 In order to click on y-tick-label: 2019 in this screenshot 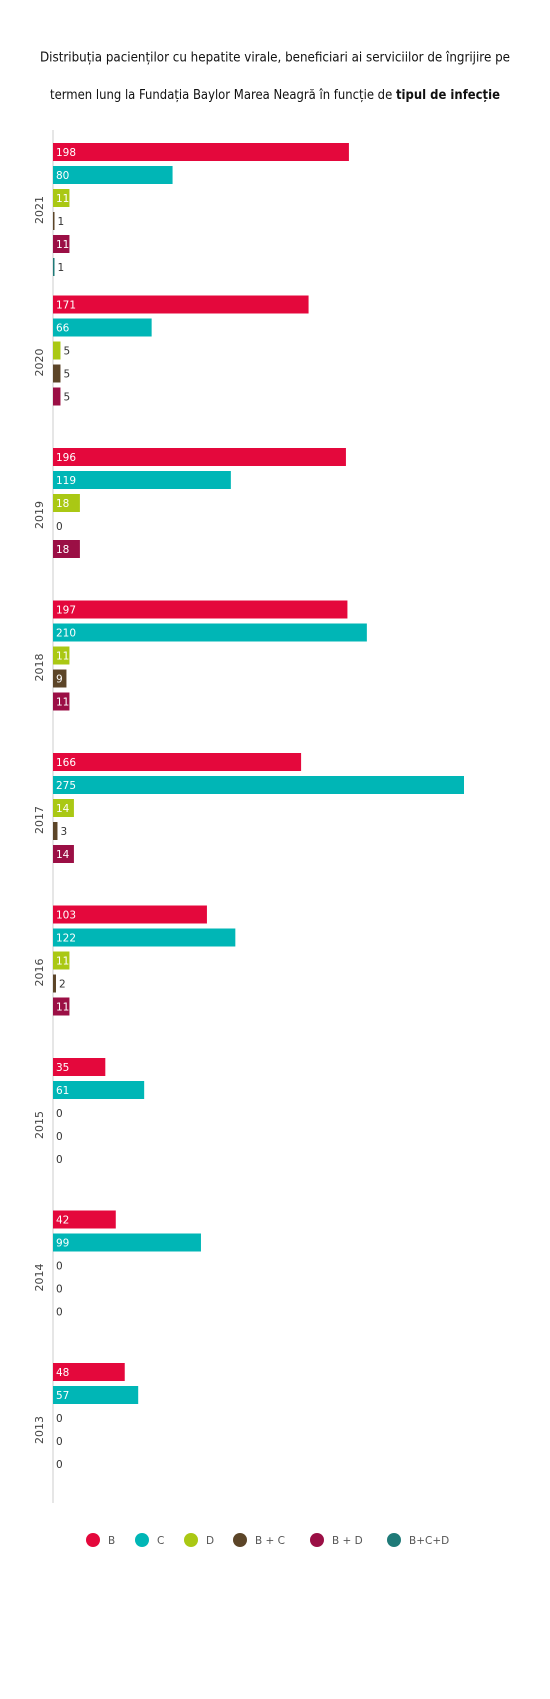, I will do `click(39, 515)`.